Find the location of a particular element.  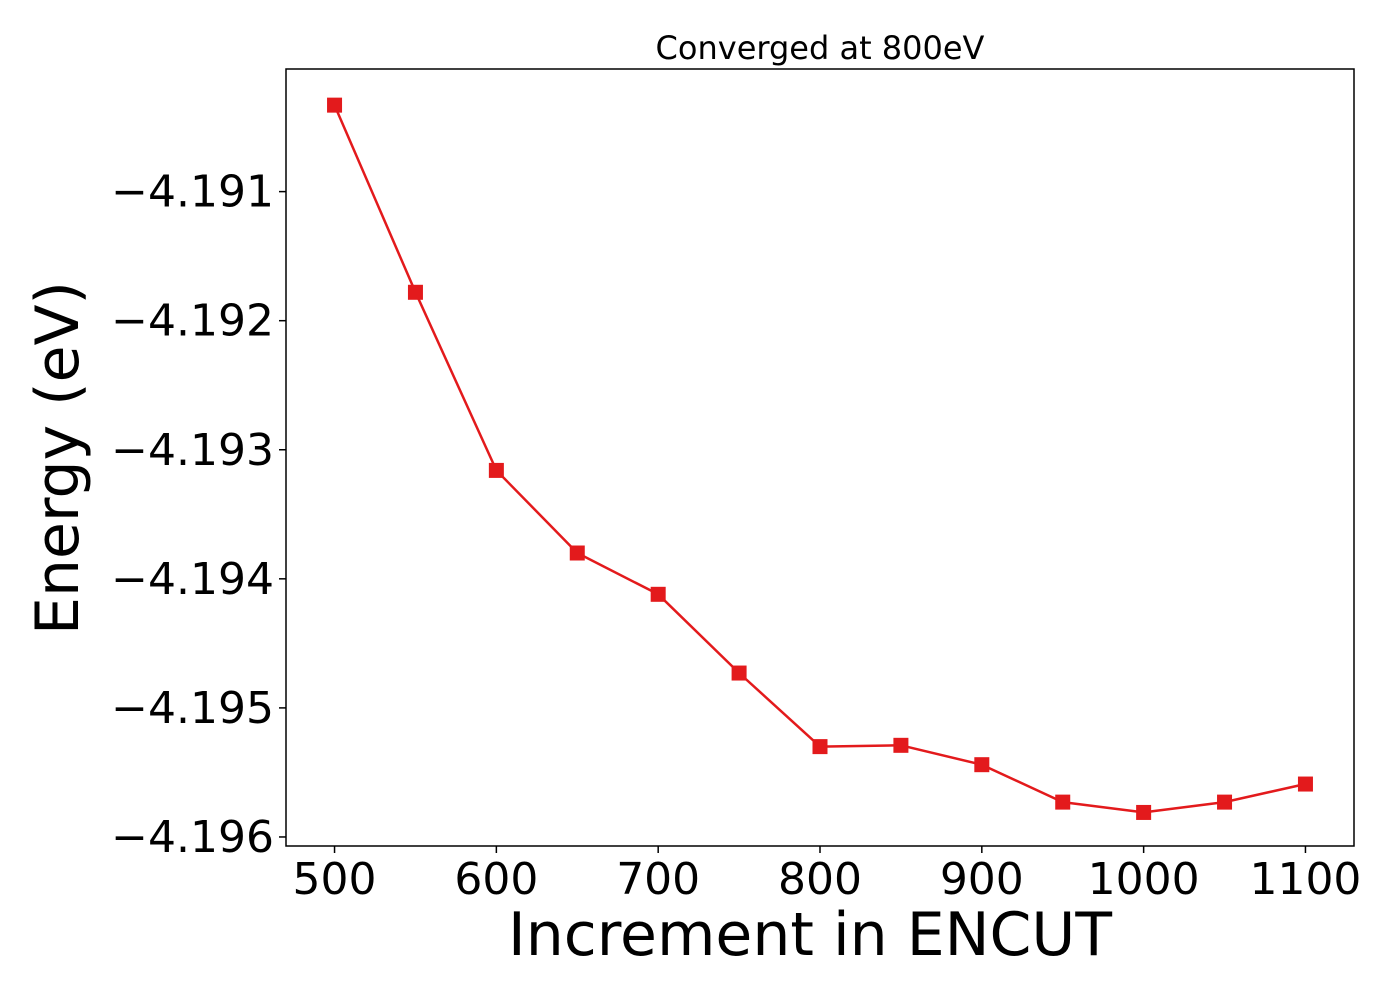

x-tick-label: 900 is located at coordinates (982, 879).